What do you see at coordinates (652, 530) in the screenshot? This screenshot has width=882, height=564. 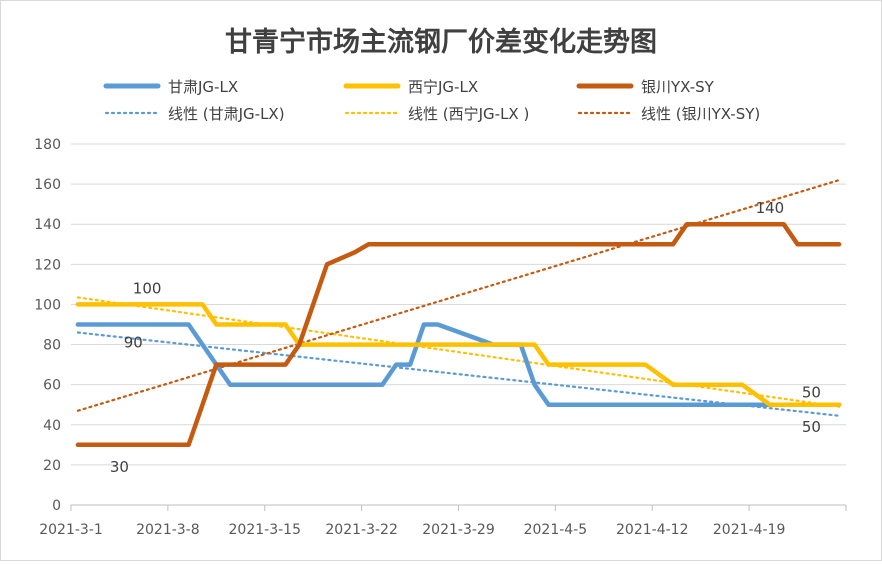 I see `x-tick-label: 2021-4-12` at bounding box center [652, 530].